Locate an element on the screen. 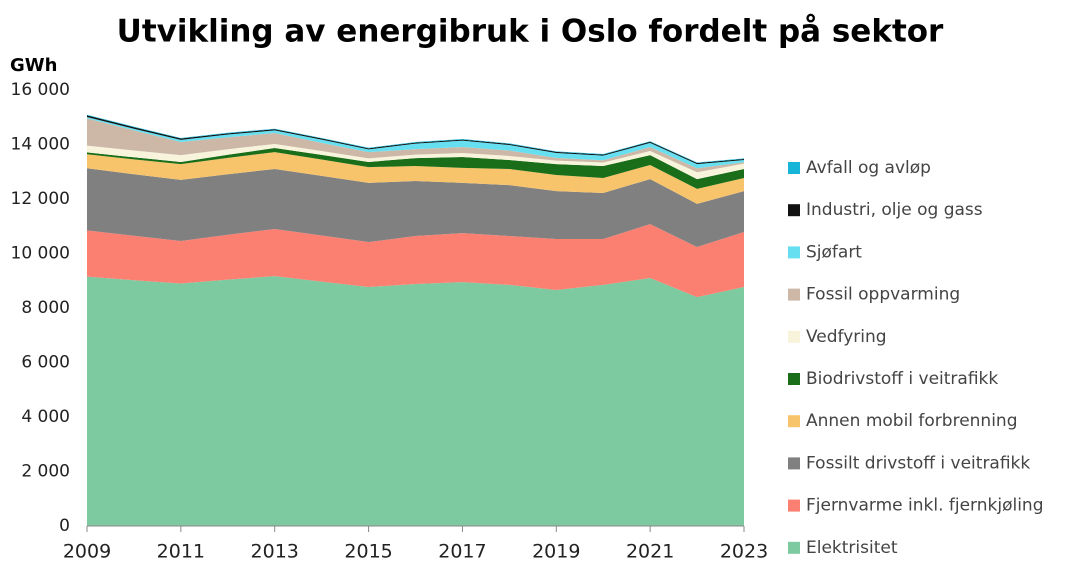 Image resolution: width=1072 pixels, height=562 pixels. y-axis-label: GWh is located at coordinates (33, 65).